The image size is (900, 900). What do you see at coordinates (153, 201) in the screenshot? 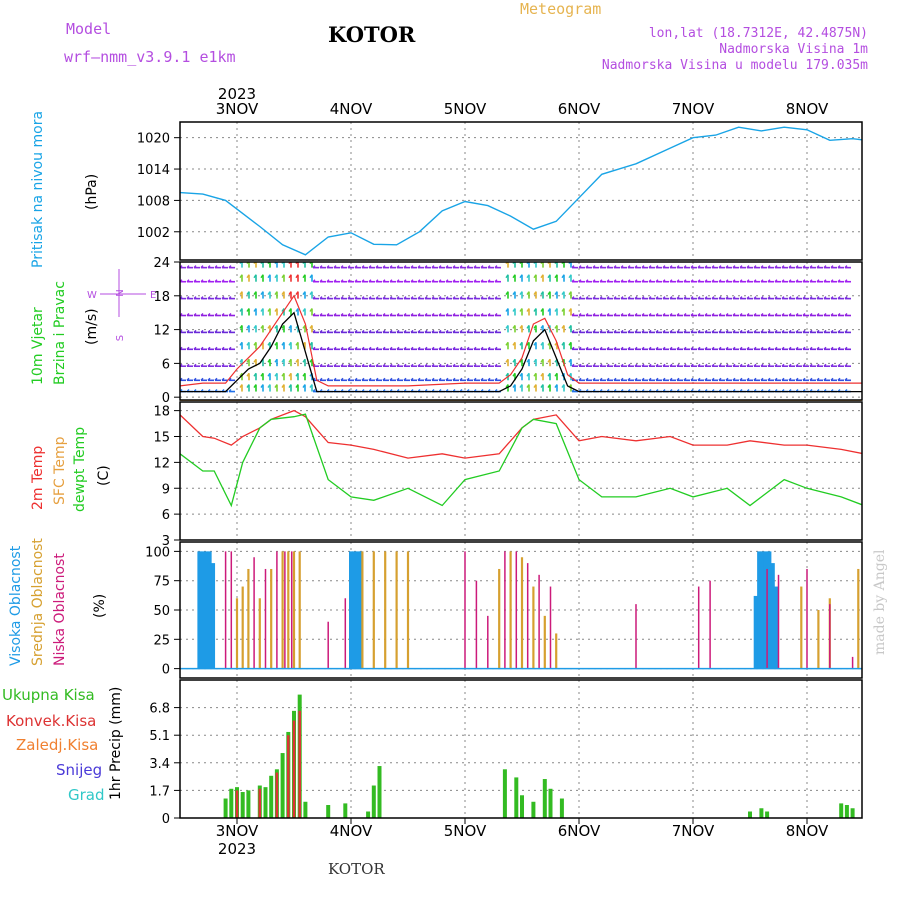
I see `y-tick-label: 1008` at bounding box center [153, 201].